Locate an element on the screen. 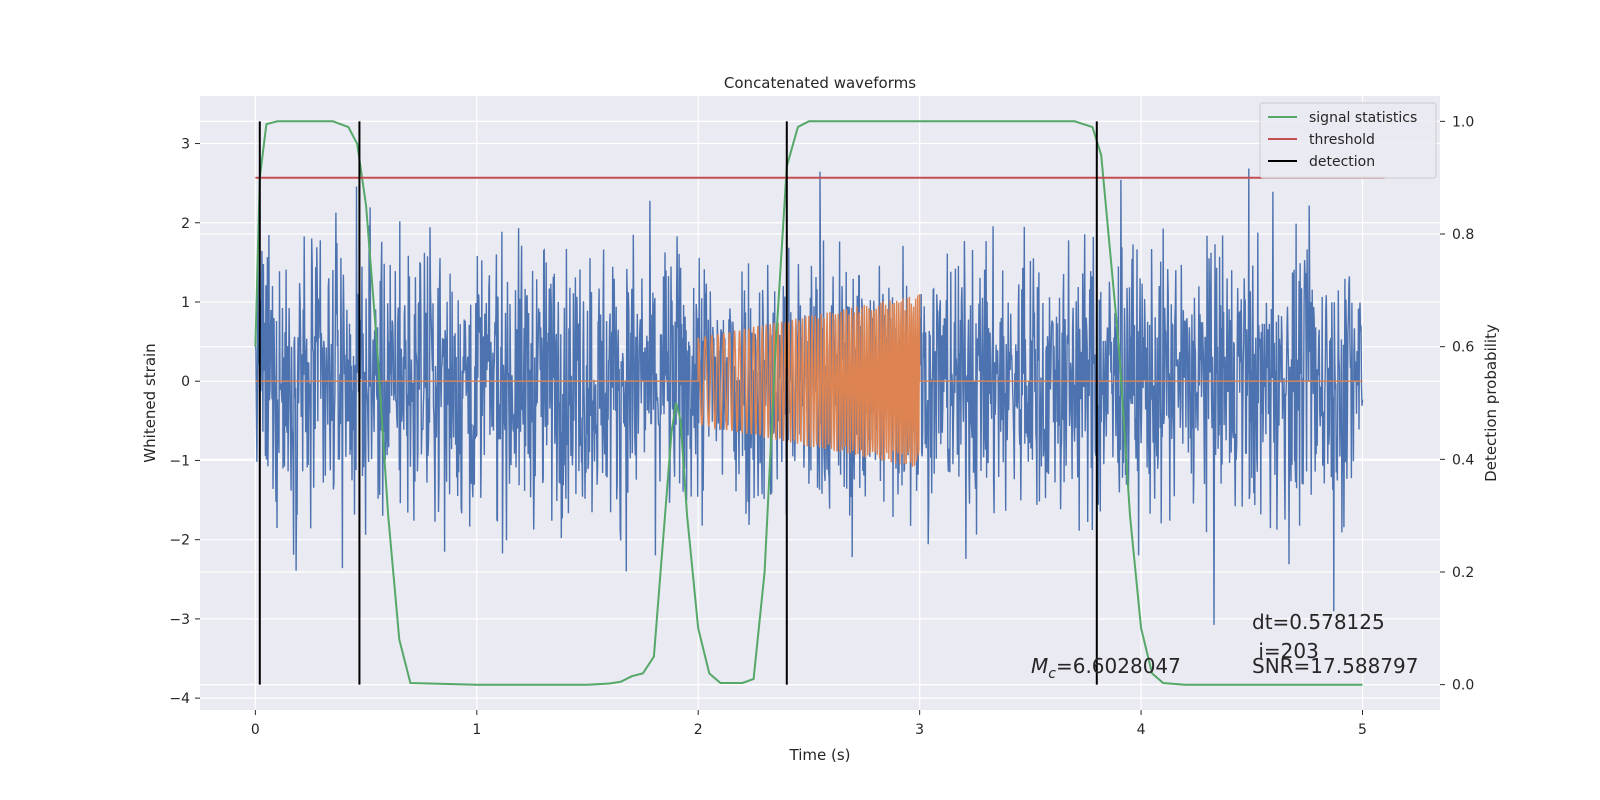 The width and height of the screenshot is (1600, 800). y-tick-label-left: −3 is located at coordinates (179, 620).